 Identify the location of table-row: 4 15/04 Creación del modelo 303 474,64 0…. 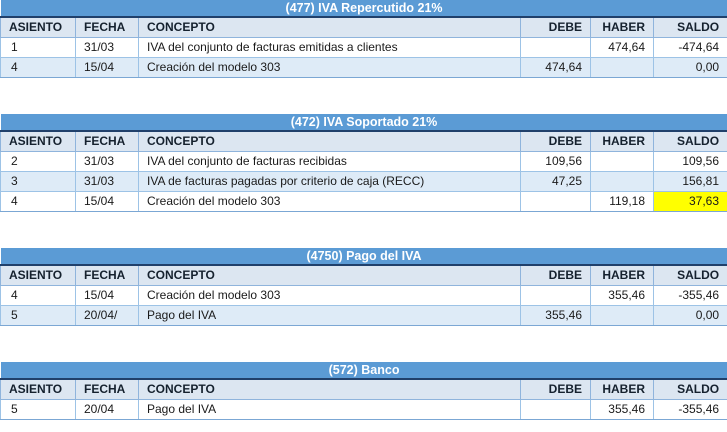
(363, 67).